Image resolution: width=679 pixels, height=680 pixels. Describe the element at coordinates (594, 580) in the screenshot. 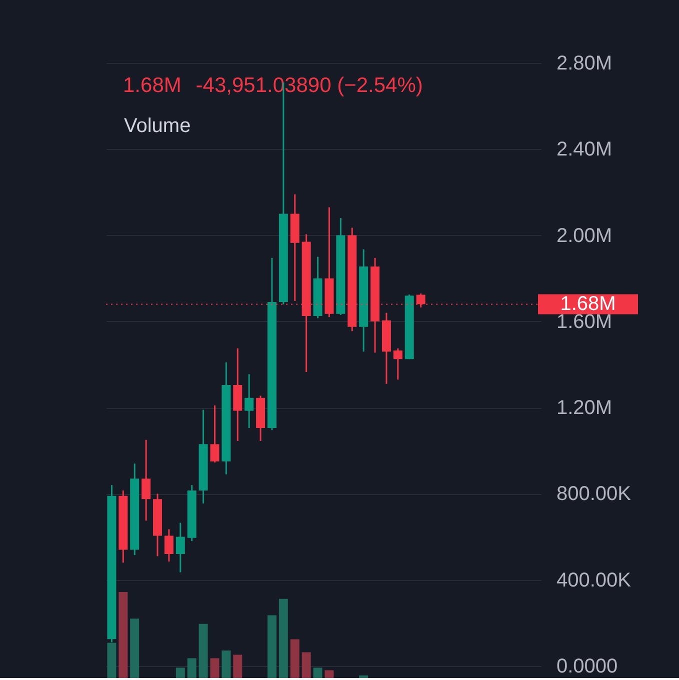

I see `y-tick-label: 400.00K` at that location.